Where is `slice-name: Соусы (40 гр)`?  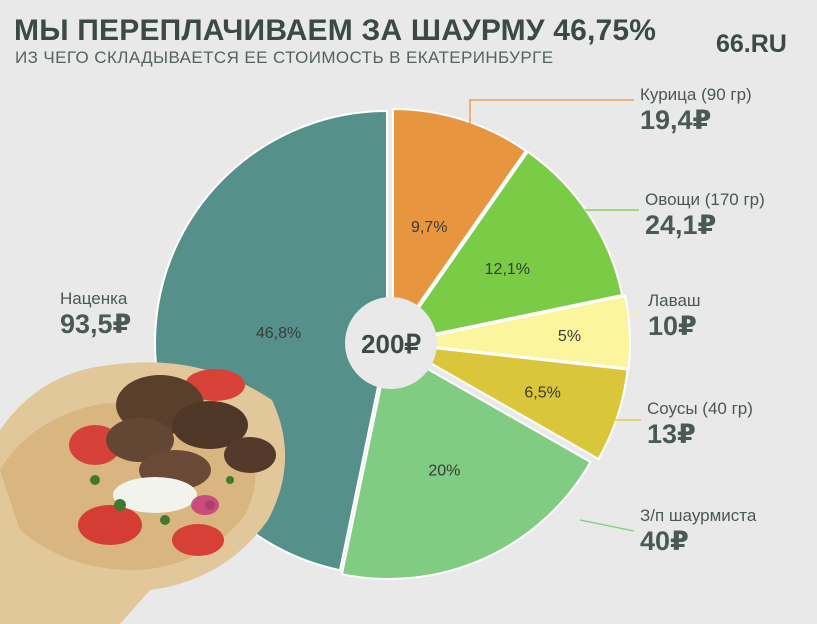 slice-name: Соусы (40 гр) is located at coordinates (700, 408).